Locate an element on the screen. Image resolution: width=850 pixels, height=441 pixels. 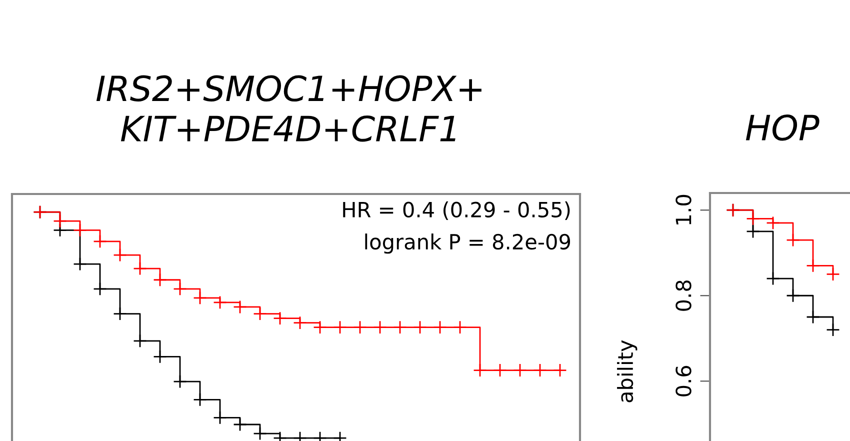
annotation: HR = 0.4 (0.29 - 0.55) is located at coordinates (456, 210).